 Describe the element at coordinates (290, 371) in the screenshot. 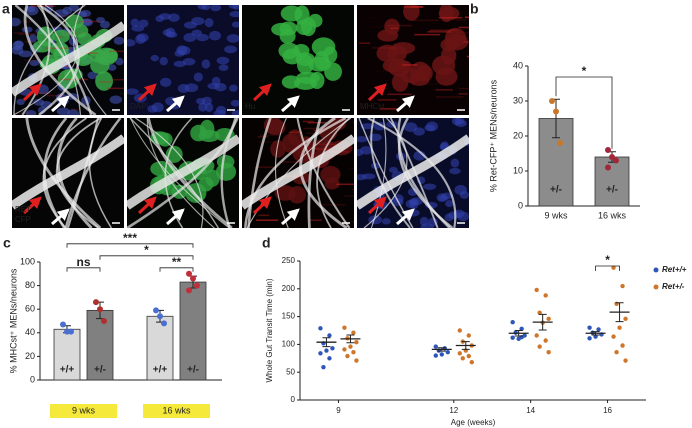

I see `y-tick-label: 50` at that location.